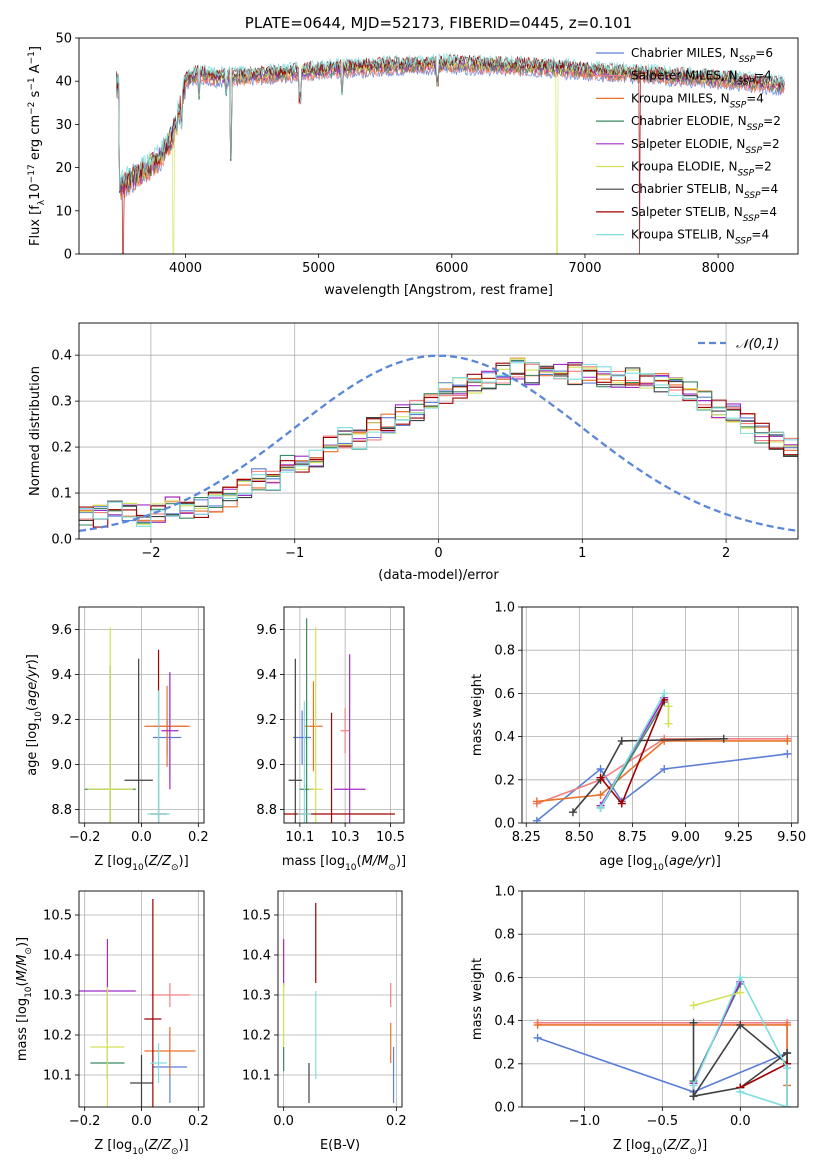 The height and width of the screenshot is (1170, 819). What do you see at coordinates (256, 916) in the screenshot?
I see `y-tick-label: 10.5` at bounding box center [256, 916].